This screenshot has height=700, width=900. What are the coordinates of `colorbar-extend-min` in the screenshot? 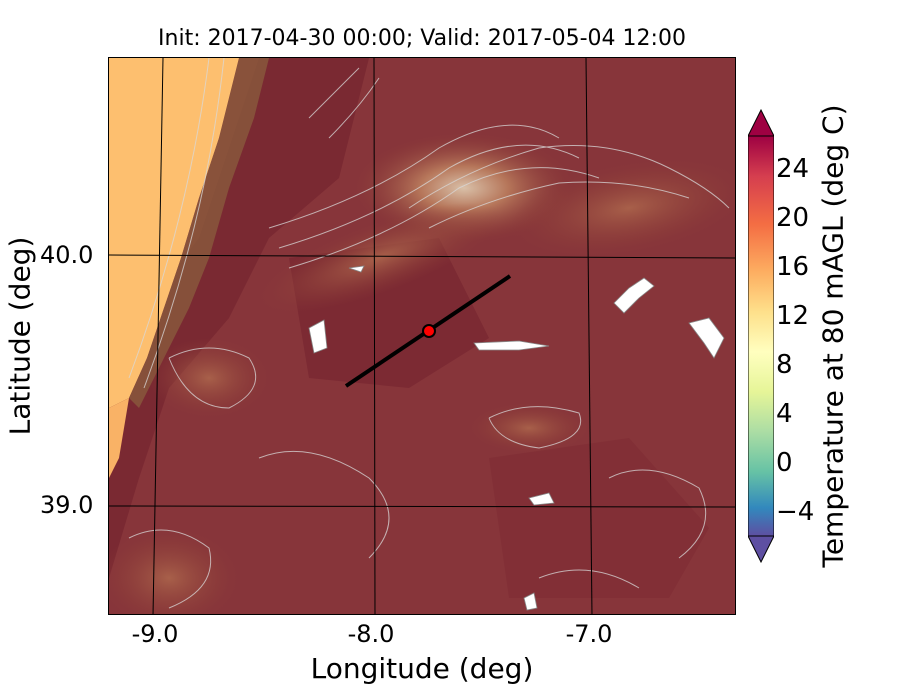 It's located at (761, 549).